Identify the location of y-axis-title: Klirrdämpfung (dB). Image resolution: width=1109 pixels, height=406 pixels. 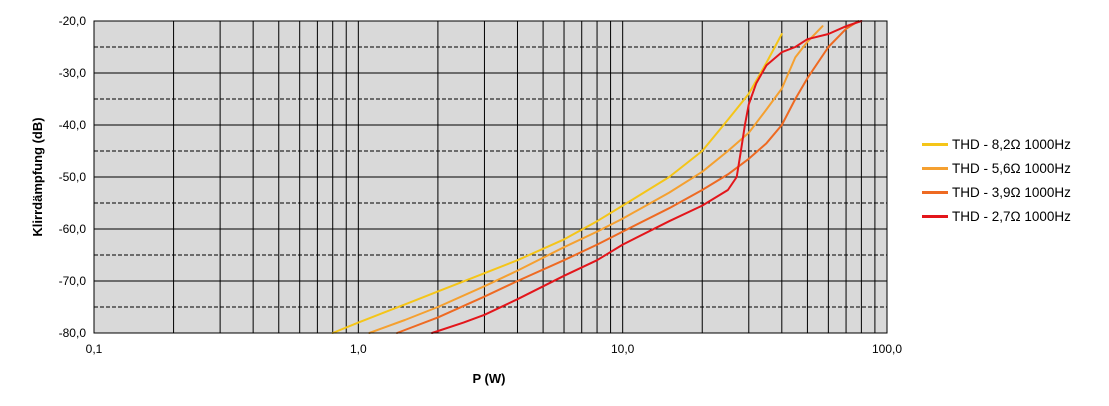
(37, 176).